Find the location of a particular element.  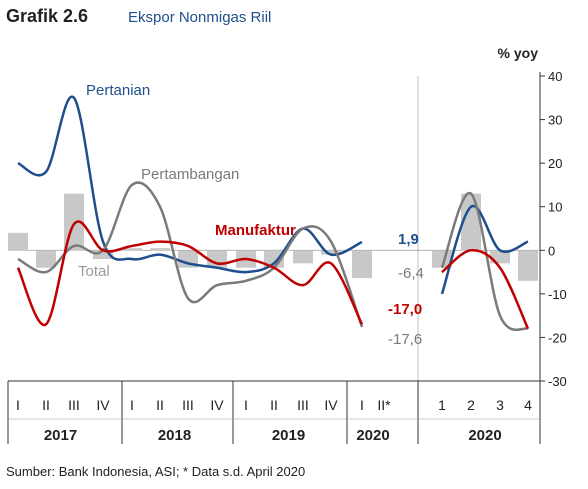

series-label-pertanian: Pertanian is located at coordinates (118, 90).